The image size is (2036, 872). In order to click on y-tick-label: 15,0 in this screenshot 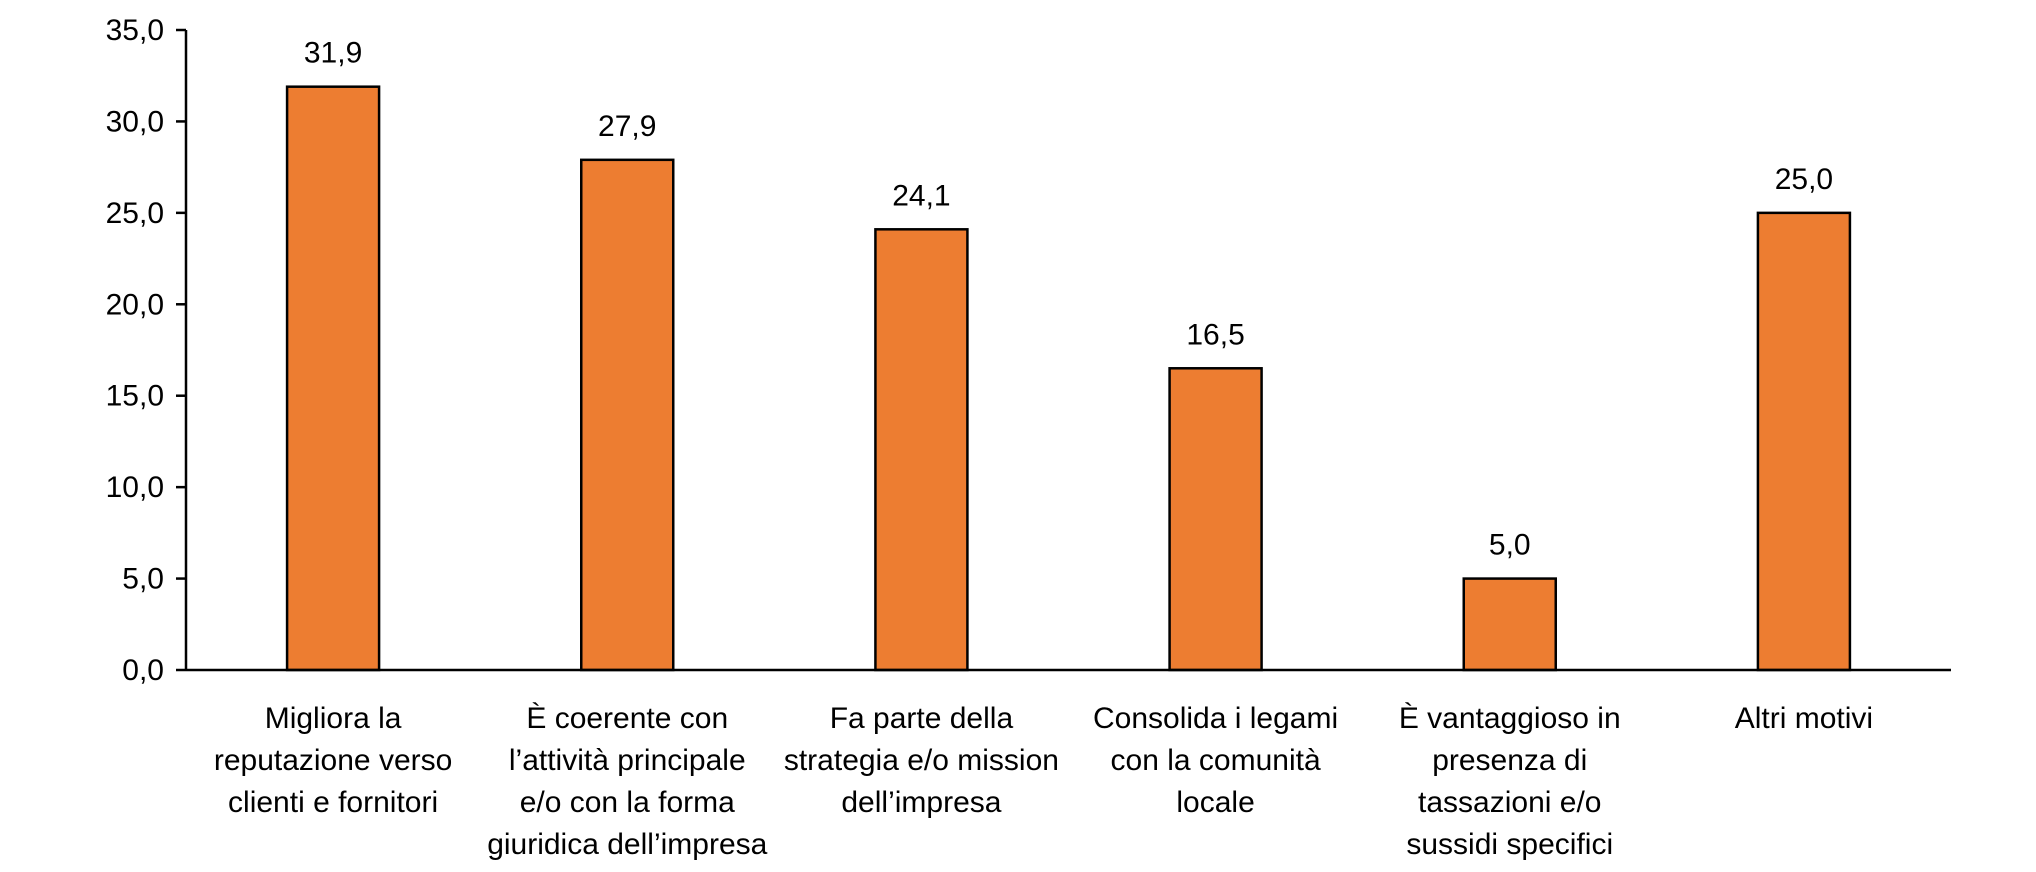, I will do `click(135, 396)`.